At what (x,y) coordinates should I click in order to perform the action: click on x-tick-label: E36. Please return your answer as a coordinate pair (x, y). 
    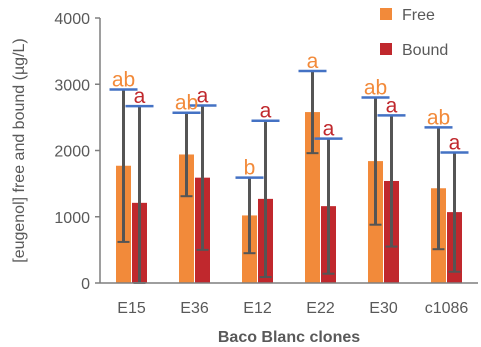
    Looking at the image, I should click on (194, 308).